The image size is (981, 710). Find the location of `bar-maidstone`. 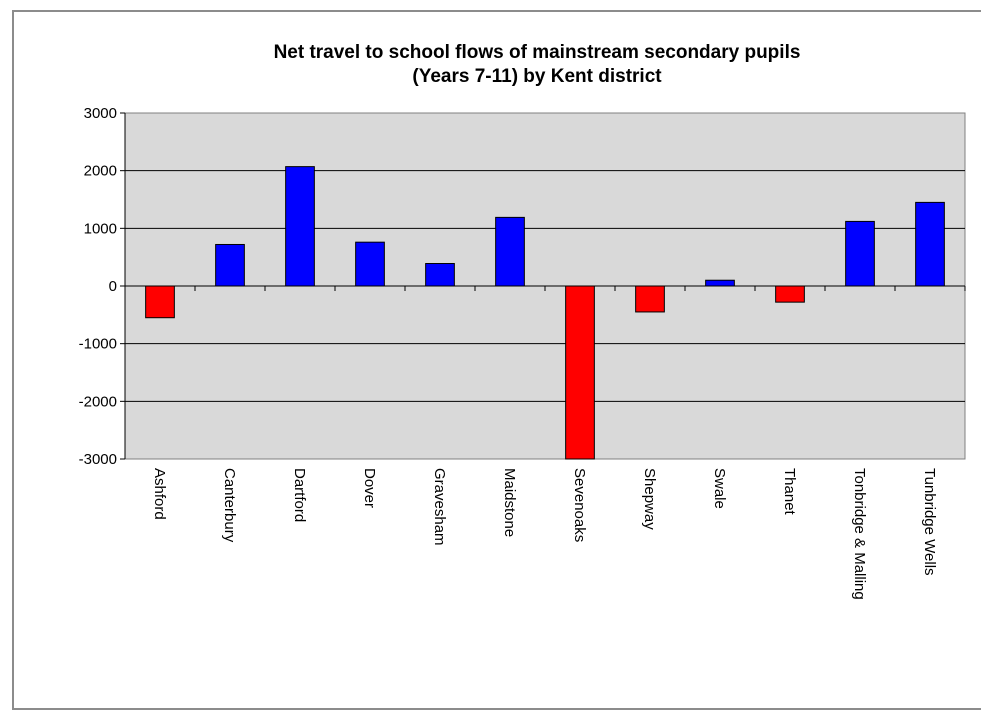

bar-maidstone is located at coordinates (510, 251).